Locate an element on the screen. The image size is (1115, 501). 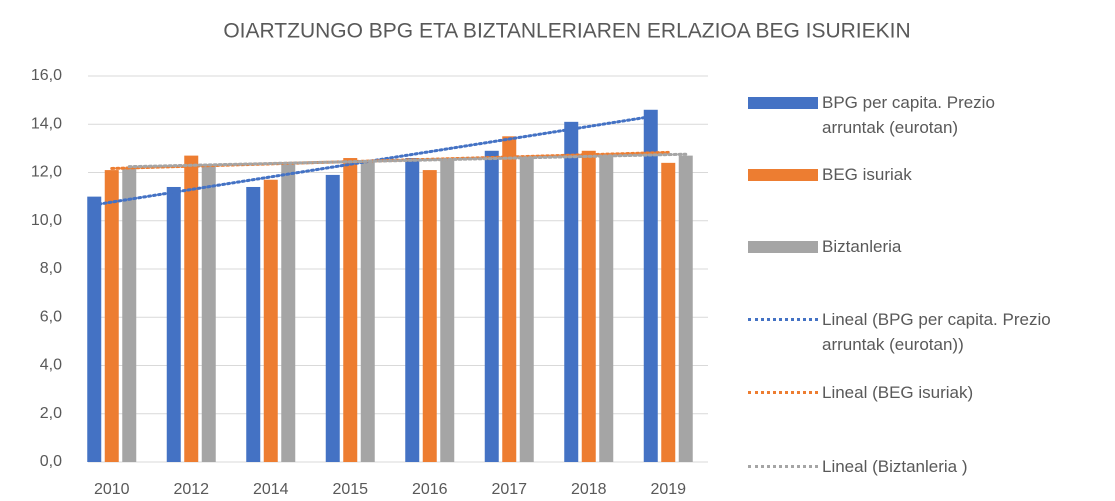
x-tick-label: 2019 is located at coordinates (668, 489).